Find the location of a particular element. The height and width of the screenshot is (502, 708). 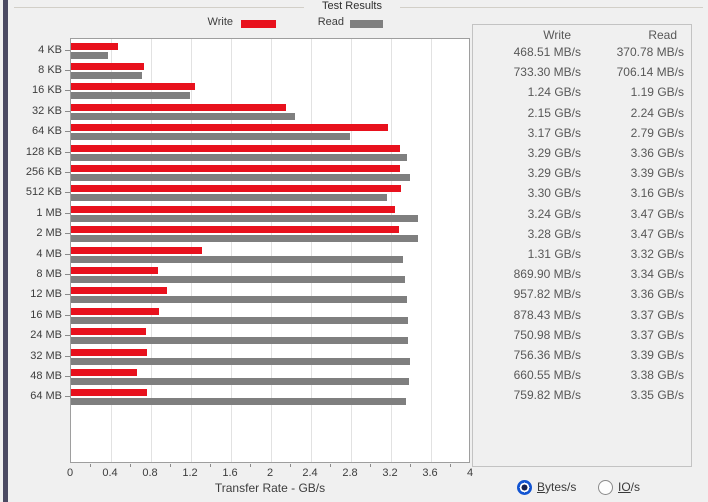

io-per-sec-radio-label: IO/s is located at coordinates (629, 487).